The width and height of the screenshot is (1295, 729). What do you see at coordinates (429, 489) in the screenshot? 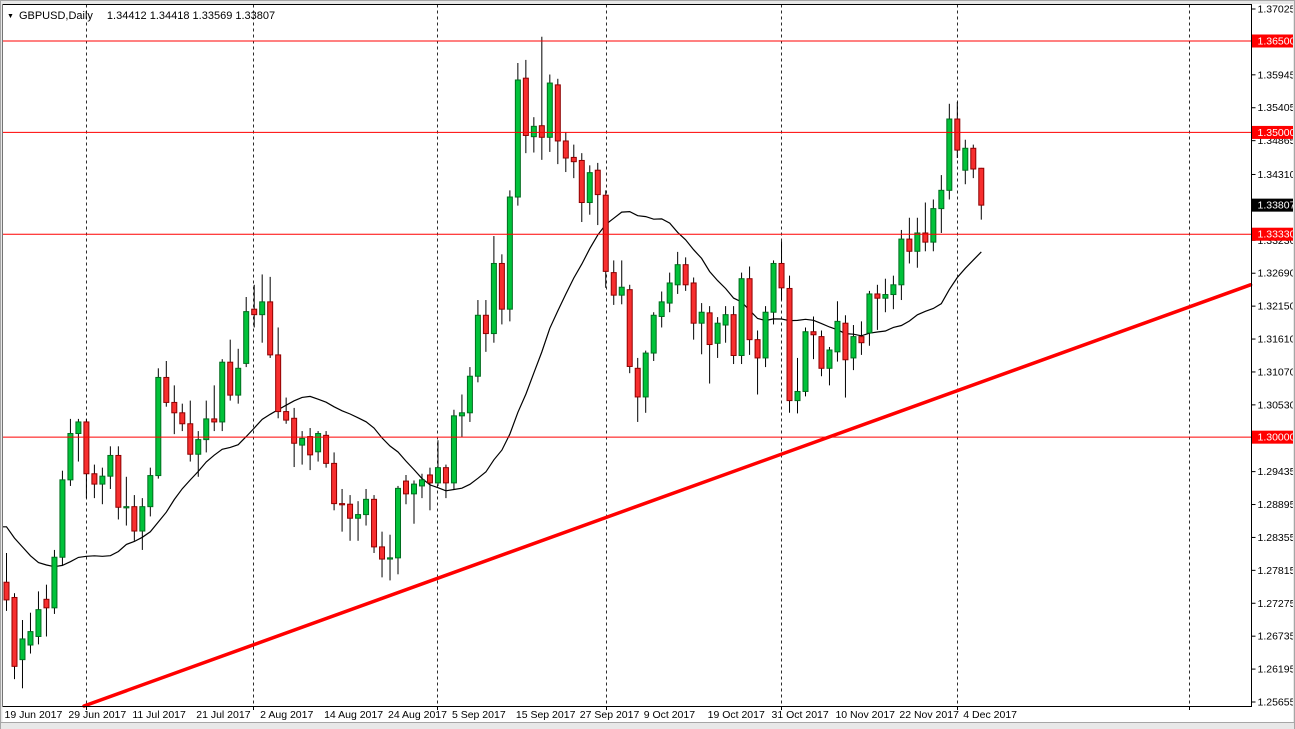
I see `candle-08.31` at bounding box center [429, 489].